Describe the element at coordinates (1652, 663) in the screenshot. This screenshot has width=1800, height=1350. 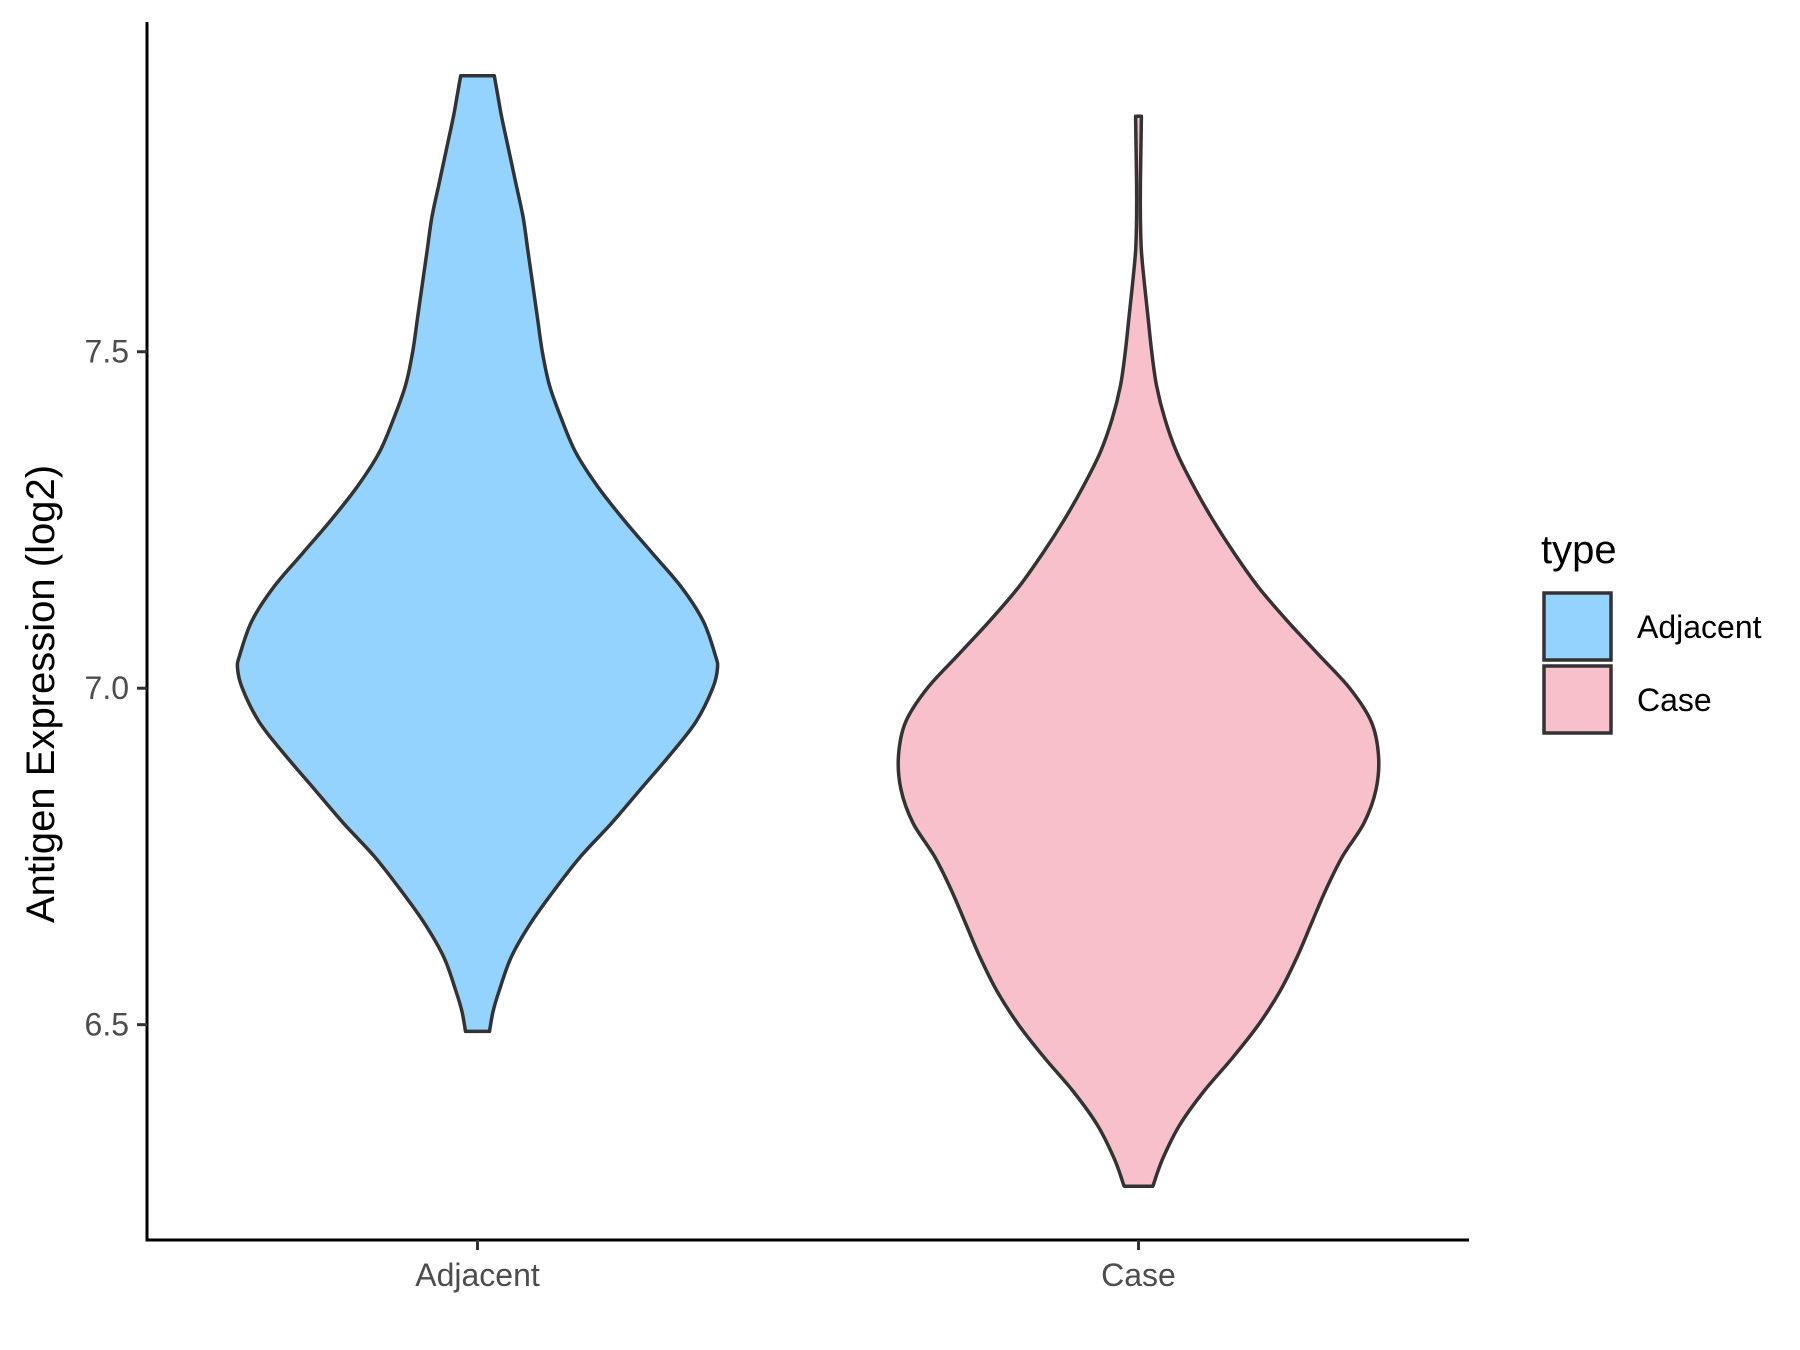
I see `legend-entries: Adjacent Case` at that location.